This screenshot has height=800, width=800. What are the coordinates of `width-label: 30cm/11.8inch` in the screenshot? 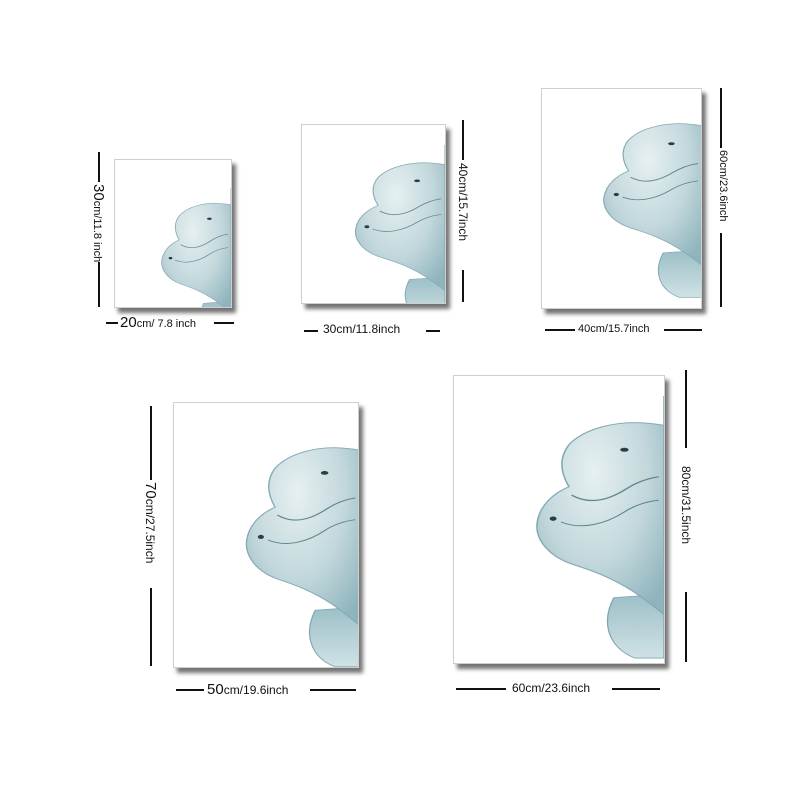 It's located at (362, 329).